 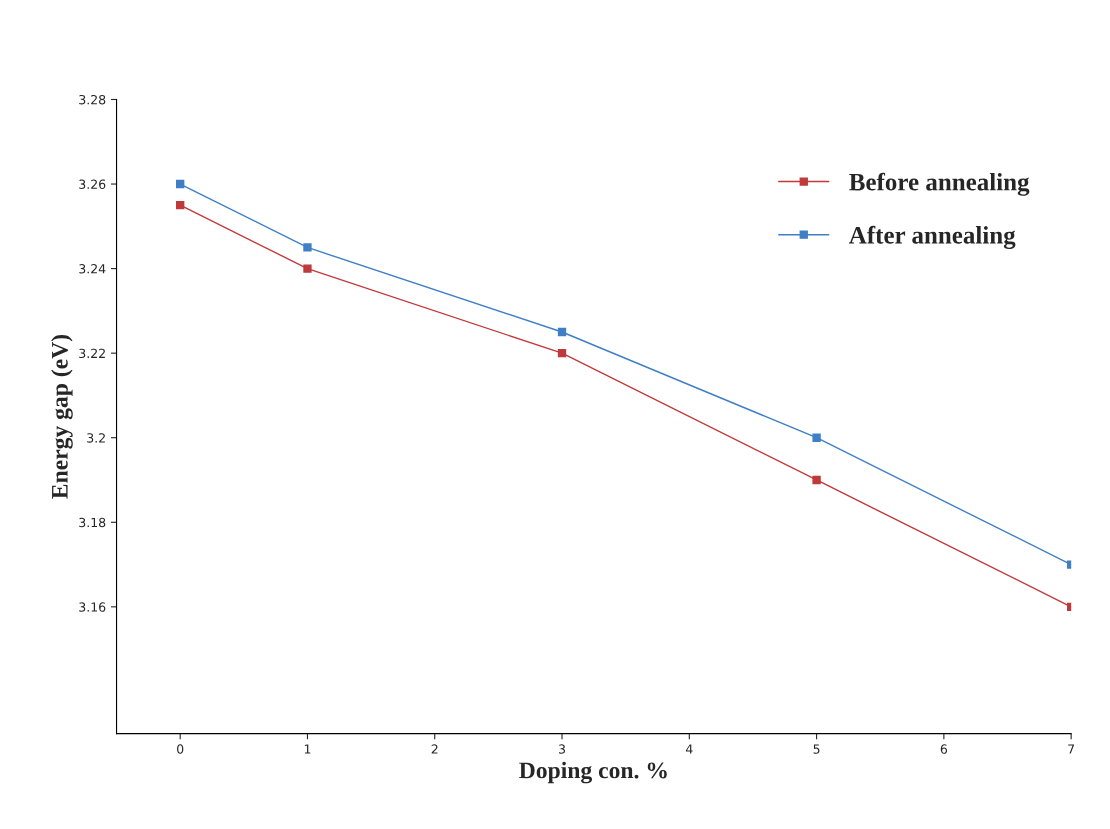 What do you see at coordinates (92, 269) in the screenshot?
I see `y-tick-label: 3.24` at bounding box center [92, 269].